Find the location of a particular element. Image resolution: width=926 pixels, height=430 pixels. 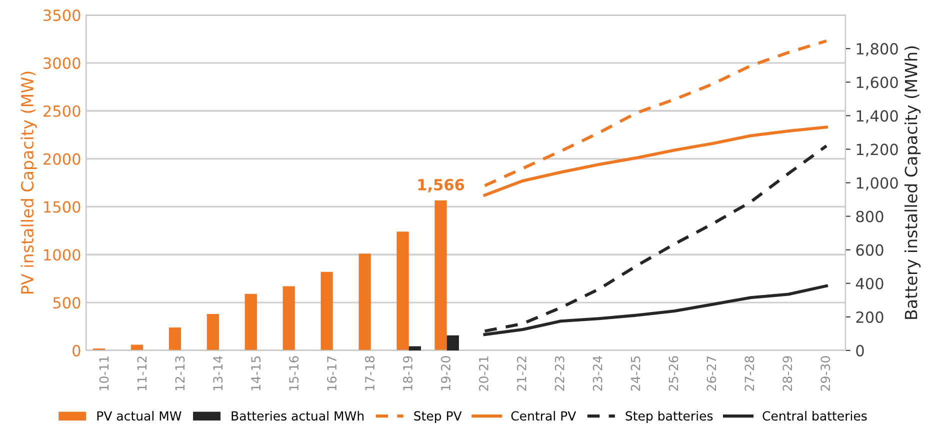

x-tick-label: 13-14 is located at coordinates (218, 373).